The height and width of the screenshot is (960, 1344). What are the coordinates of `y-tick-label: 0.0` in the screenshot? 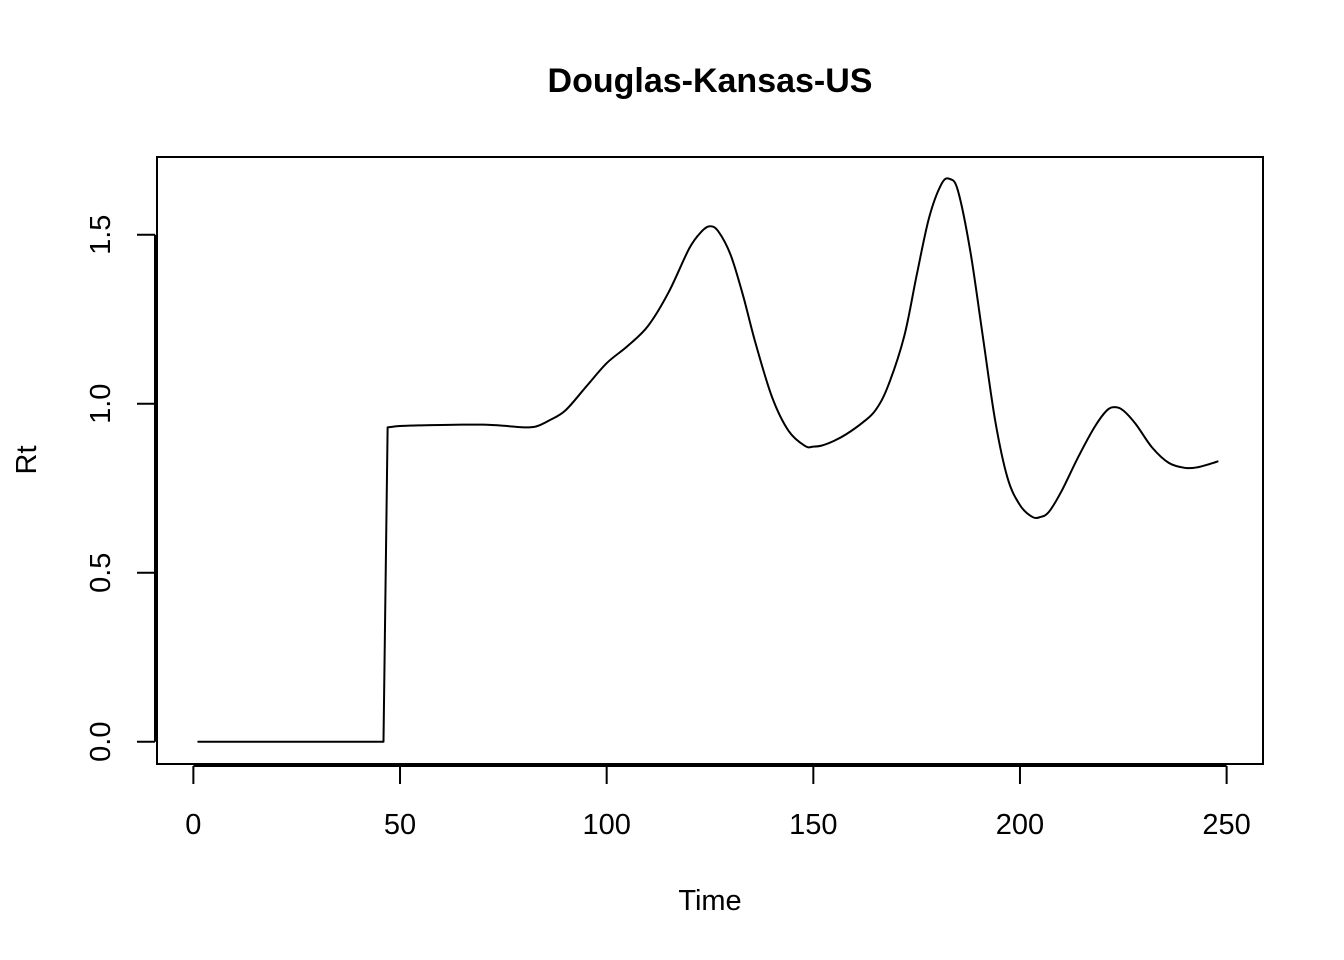 It's located at (101, 742).